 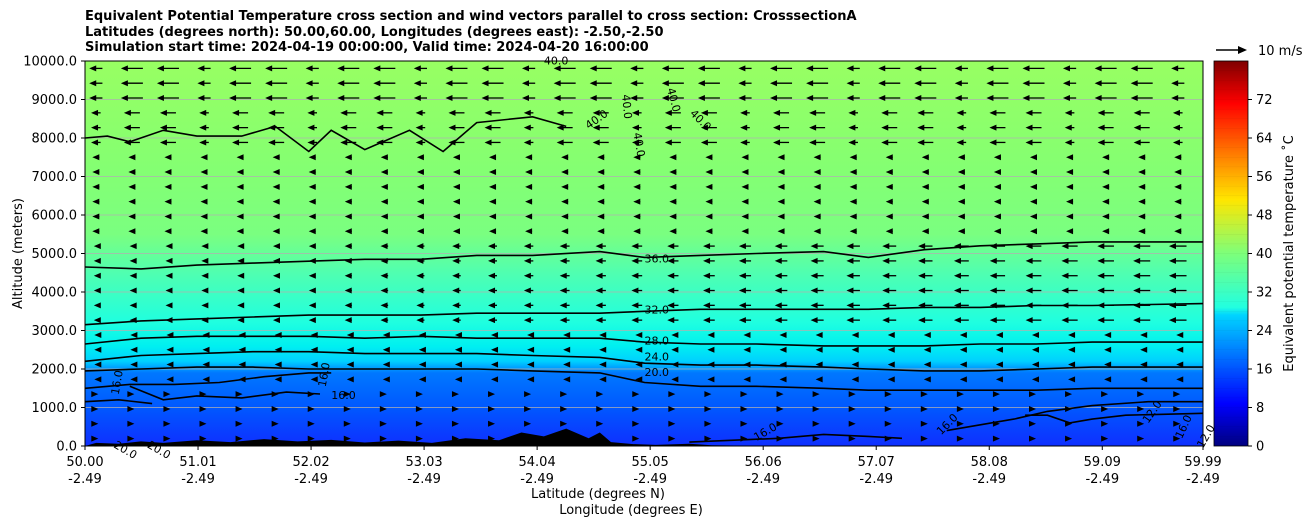 I want to click on x-tick-label-lat: 55.05, so click(x=650, y=462).